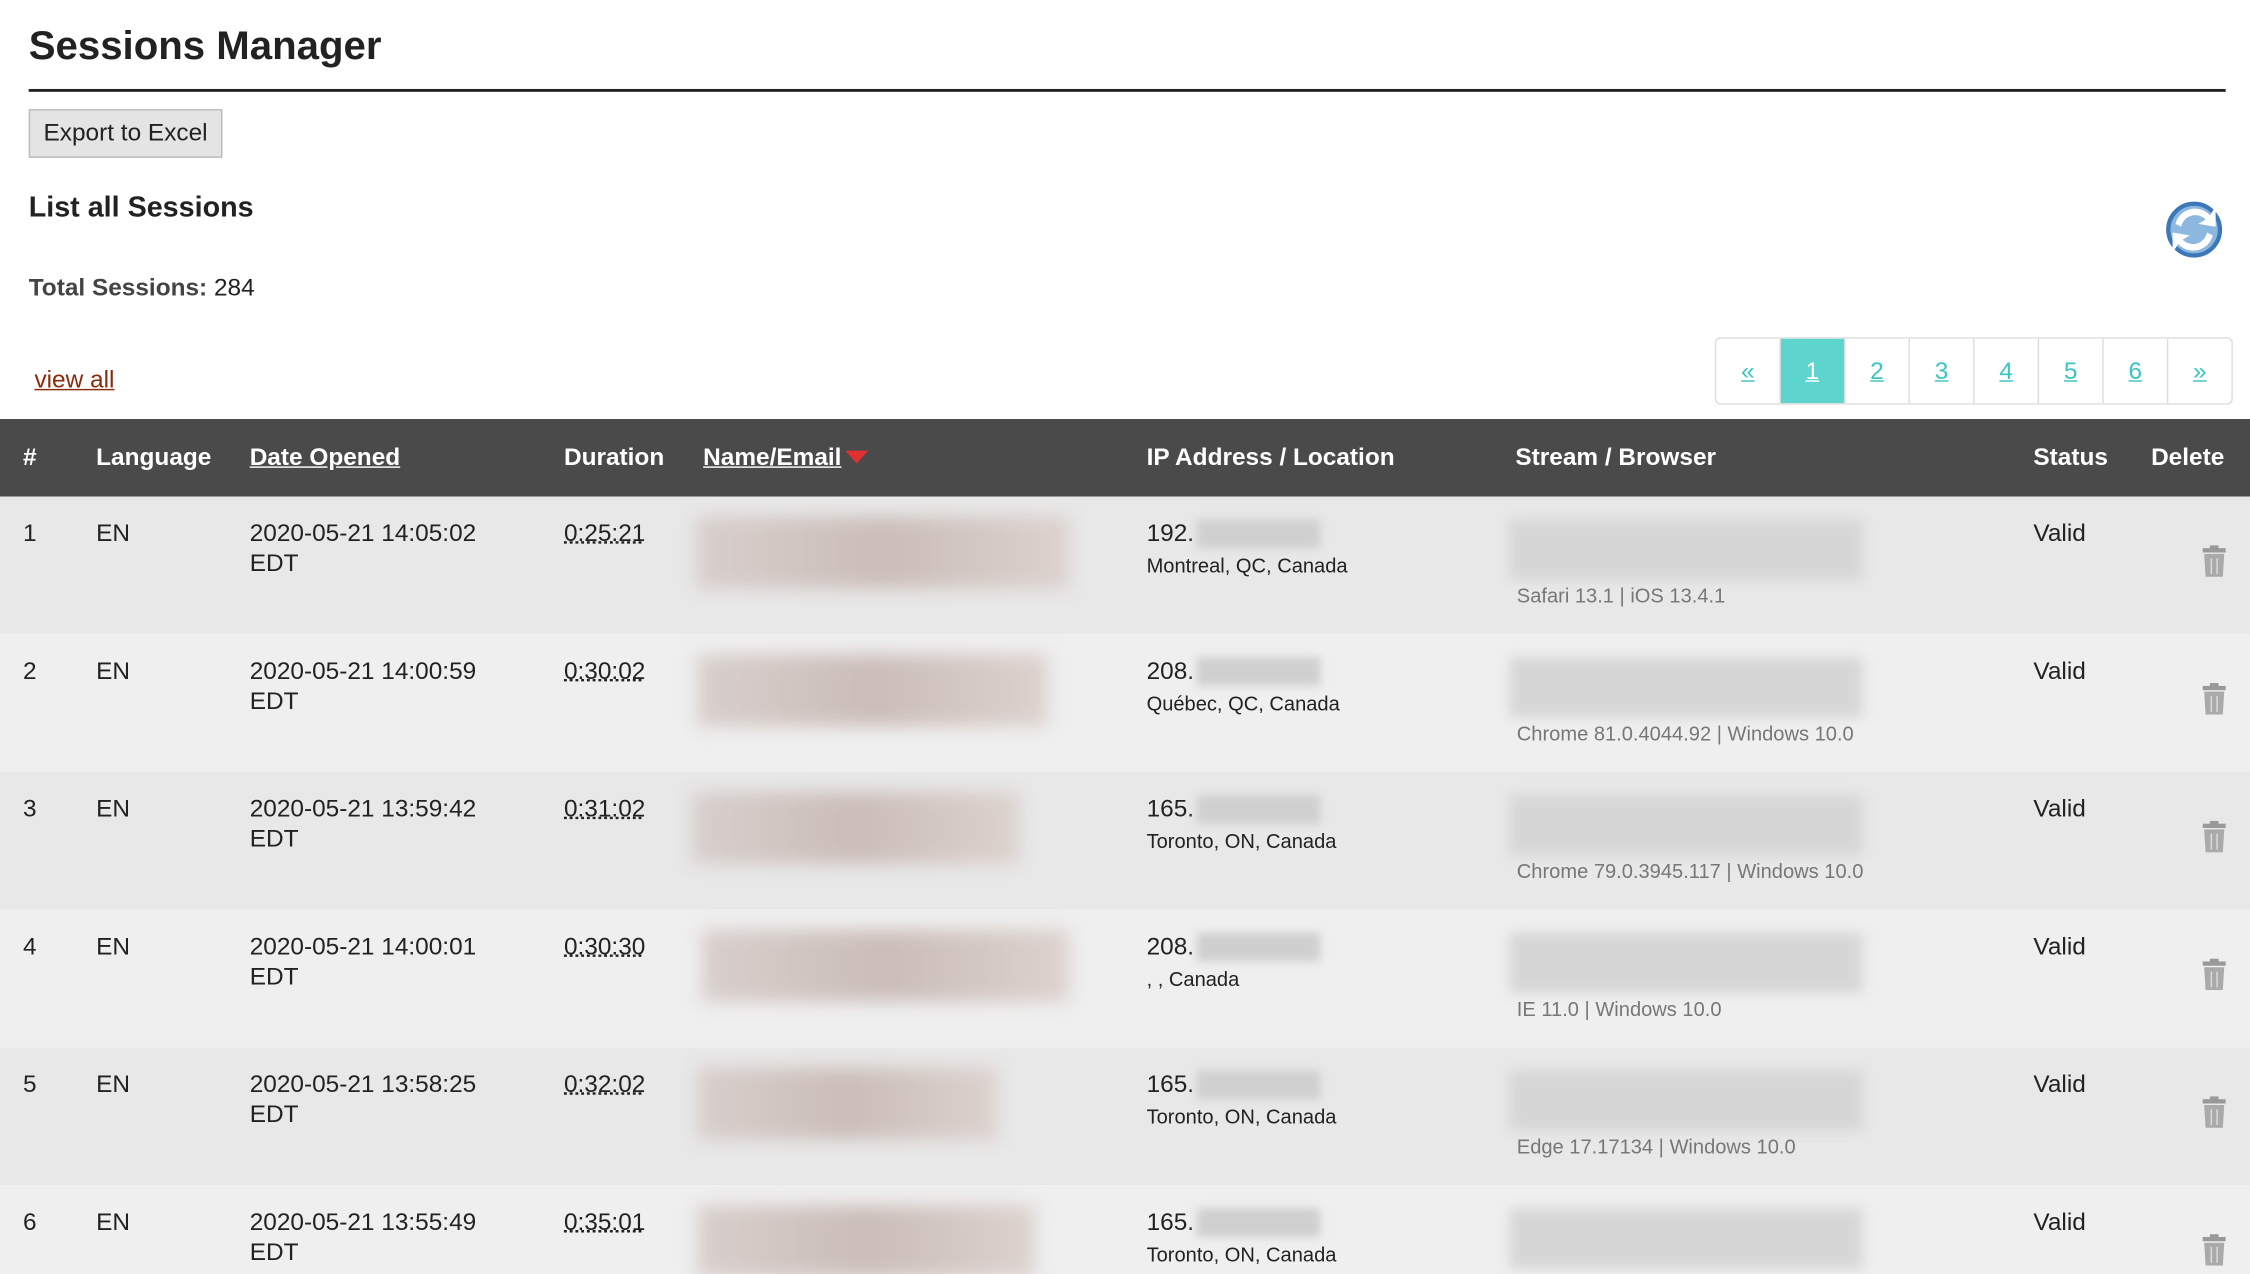 The width and height of the screenshot is (2250, 1274). I want to click on page-link: 6, so click(2136, 371).